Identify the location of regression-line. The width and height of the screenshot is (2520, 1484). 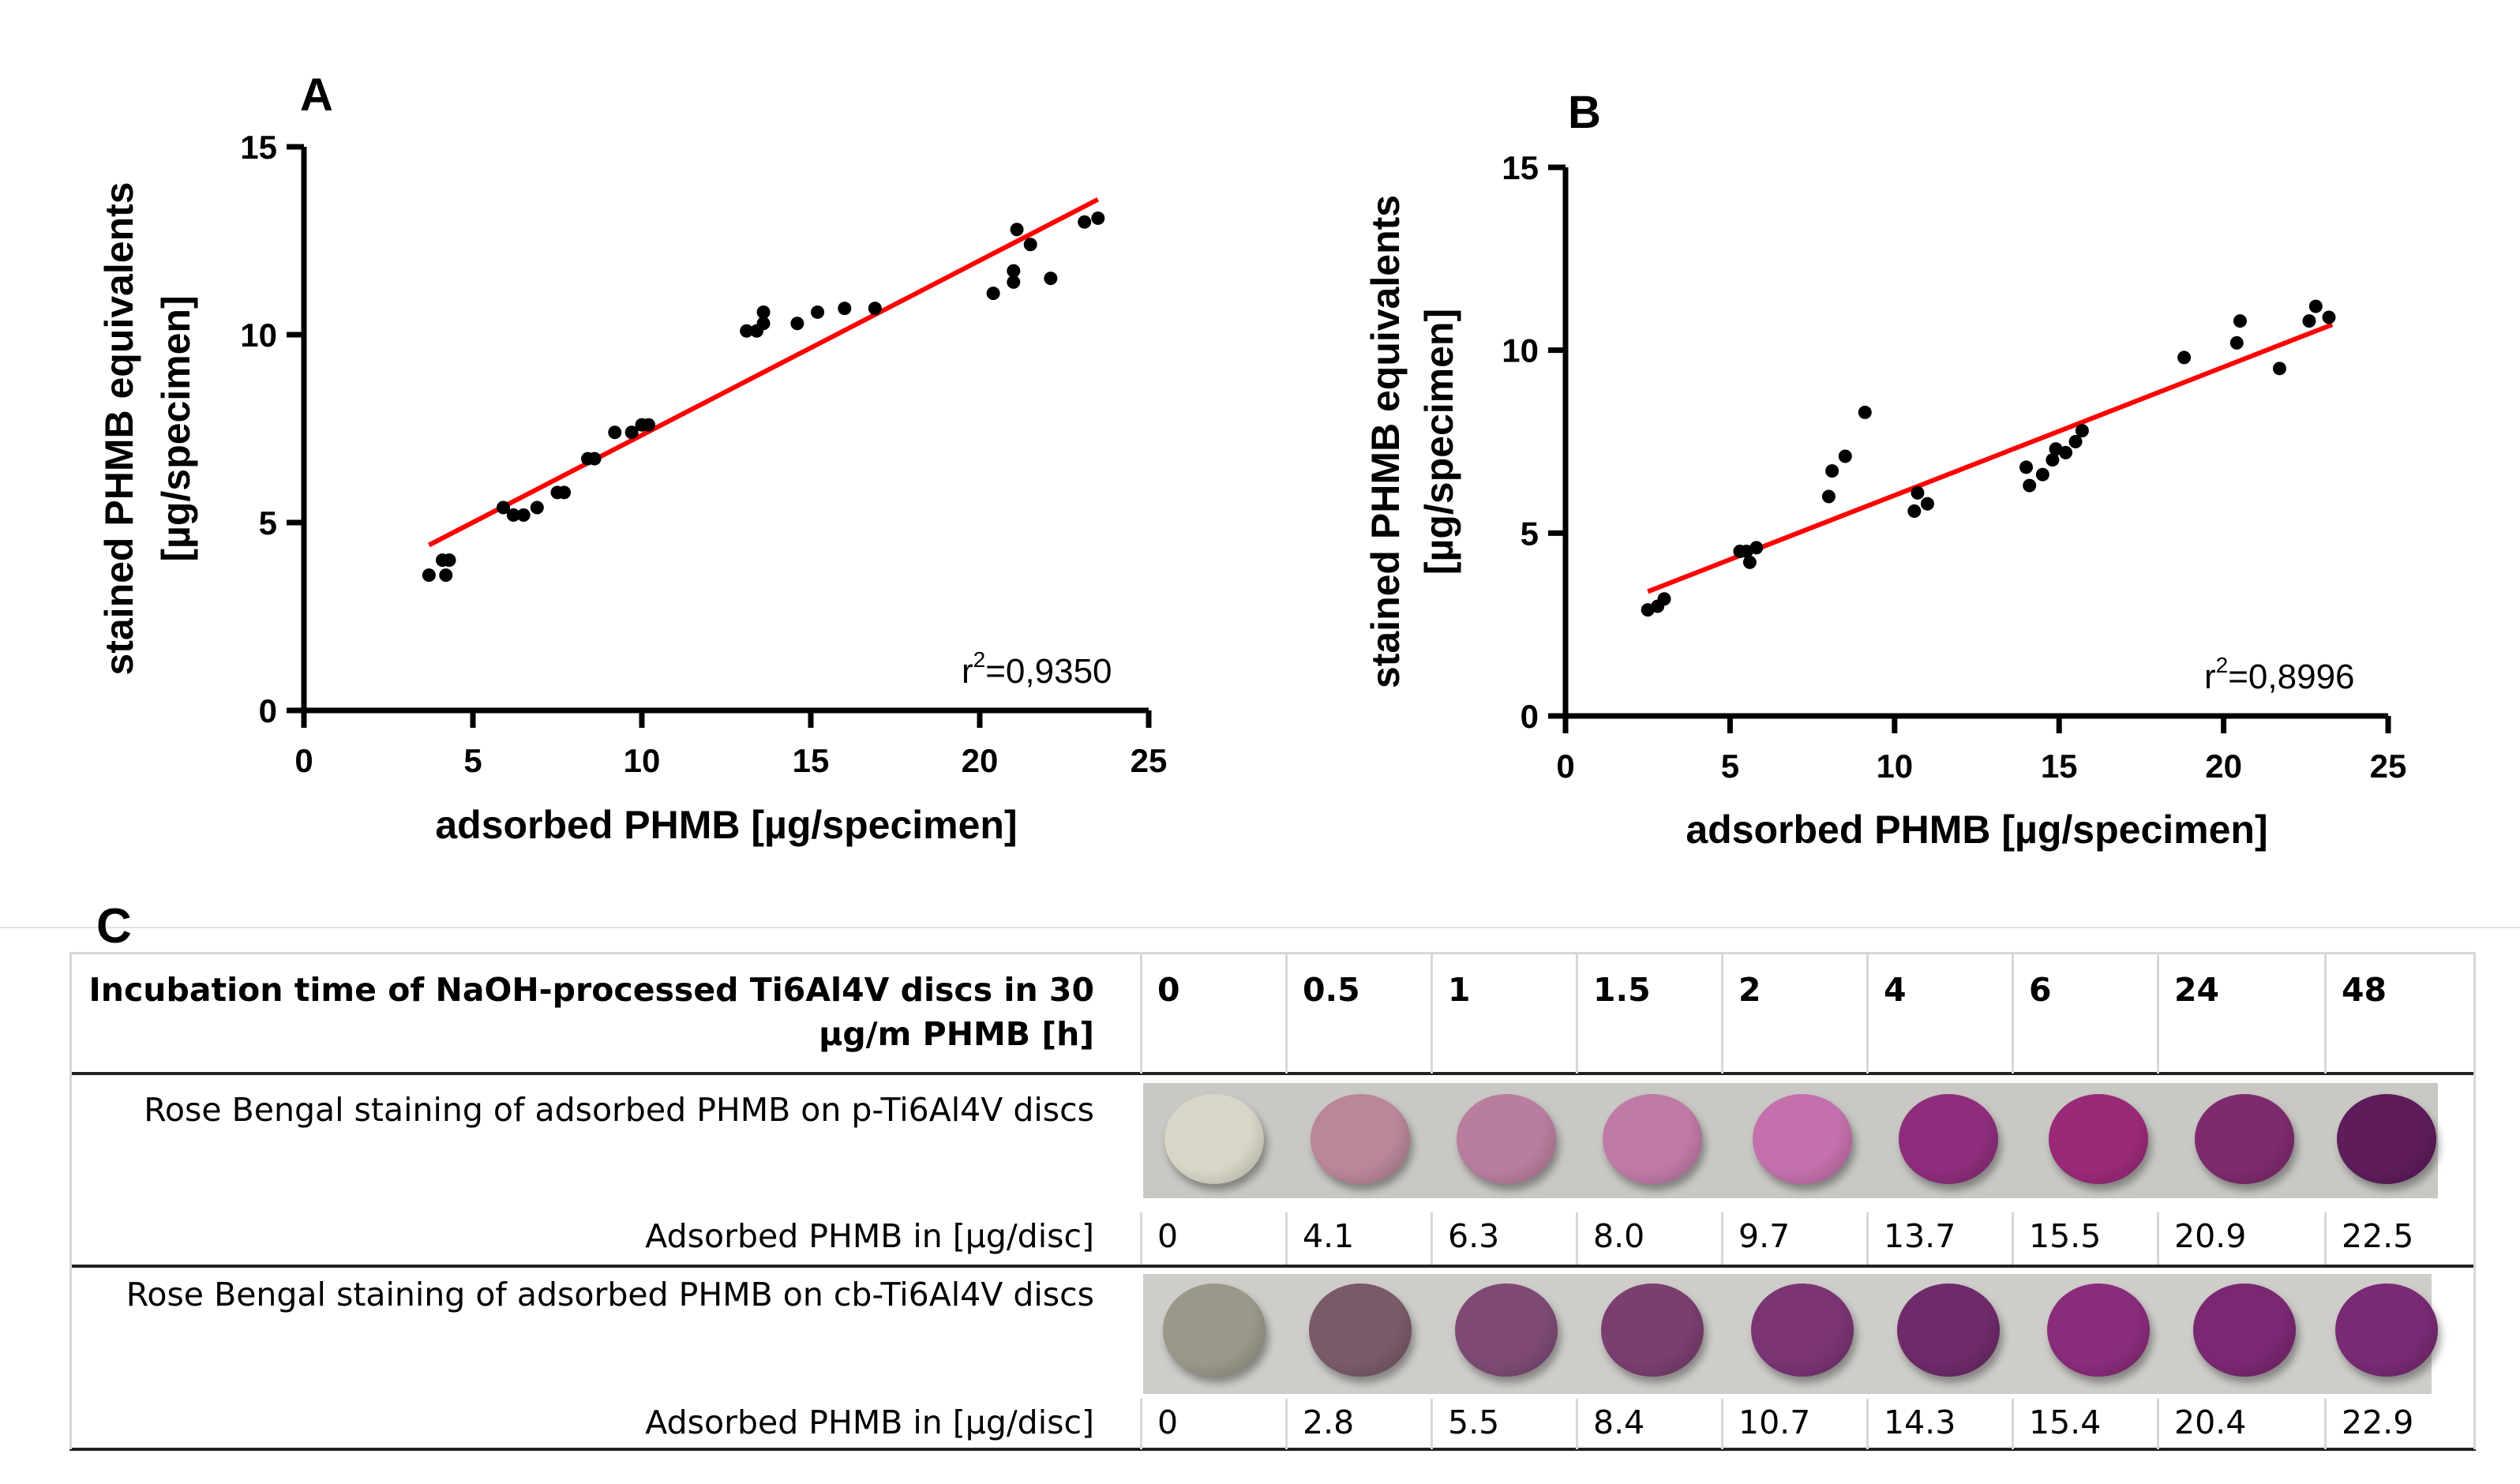
(763, 373).